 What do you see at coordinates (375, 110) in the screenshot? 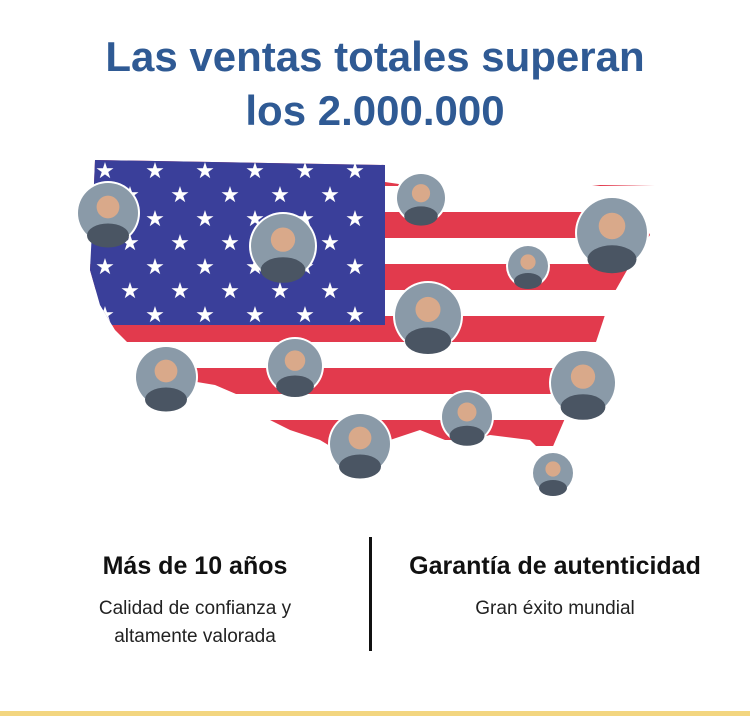
I see `headline-line-2: los 2.000.000` at bounding box center [375, 110].